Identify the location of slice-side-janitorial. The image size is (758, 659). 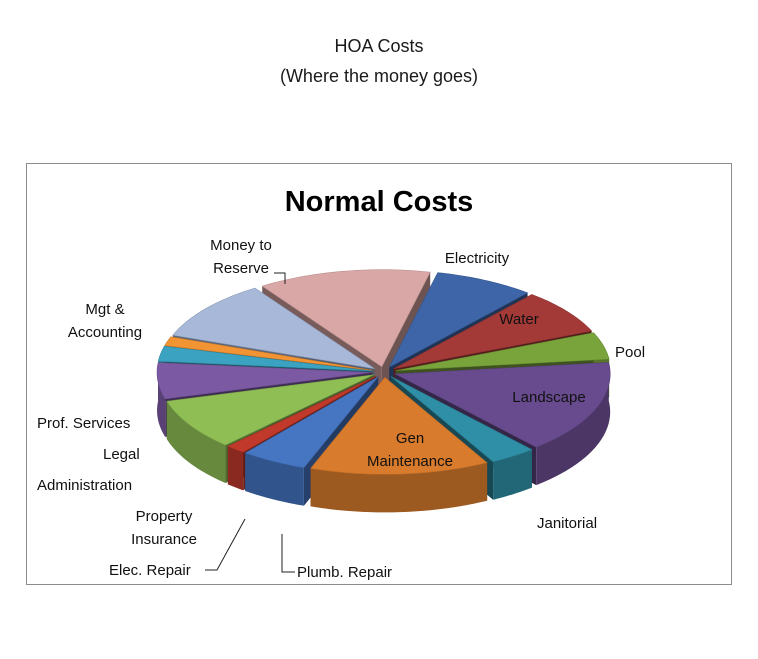
(512, 474).